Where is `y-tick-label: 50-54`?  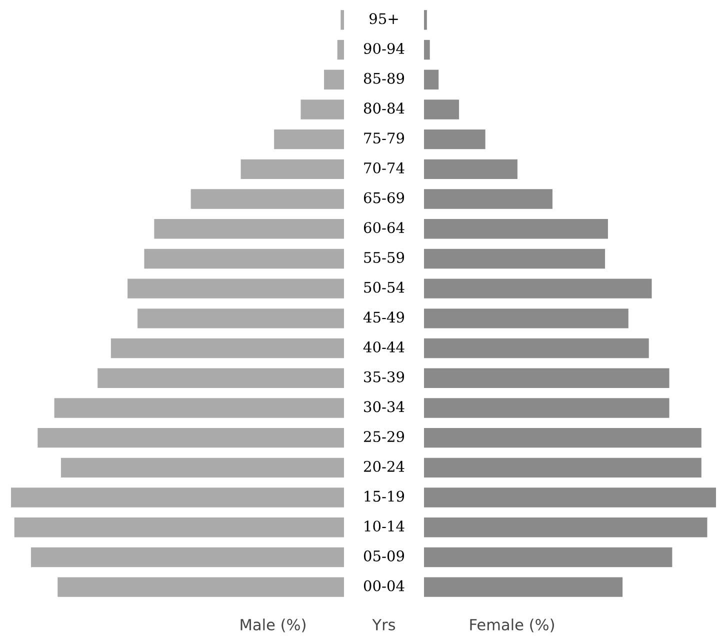
y-tick-label: 50-54 is located at coordinates (384, 287).